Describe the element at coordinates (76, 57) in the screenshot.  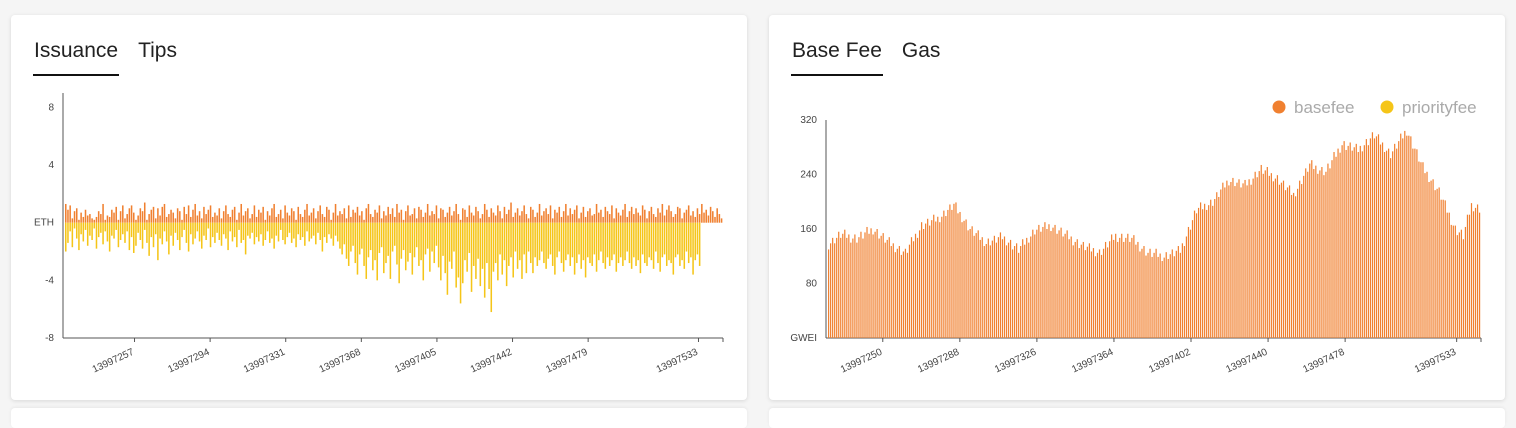
I see `tab-issuance: Issuance` at that location.